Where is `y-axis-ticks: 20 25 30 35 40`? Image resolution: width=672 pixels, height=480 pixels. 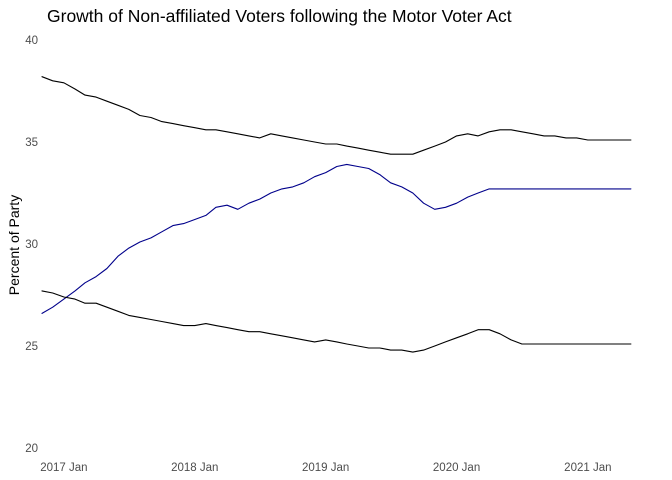 y-axis-ticks: 20 25 30 35 40 is located at coordinates (31, 245).